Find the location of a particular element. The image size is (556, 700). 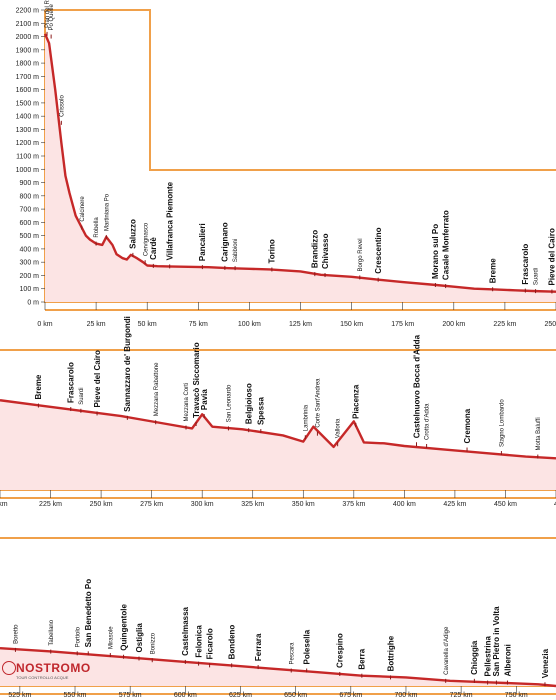

place-label: Mezzana Corti is located at coordinates (187, 402).